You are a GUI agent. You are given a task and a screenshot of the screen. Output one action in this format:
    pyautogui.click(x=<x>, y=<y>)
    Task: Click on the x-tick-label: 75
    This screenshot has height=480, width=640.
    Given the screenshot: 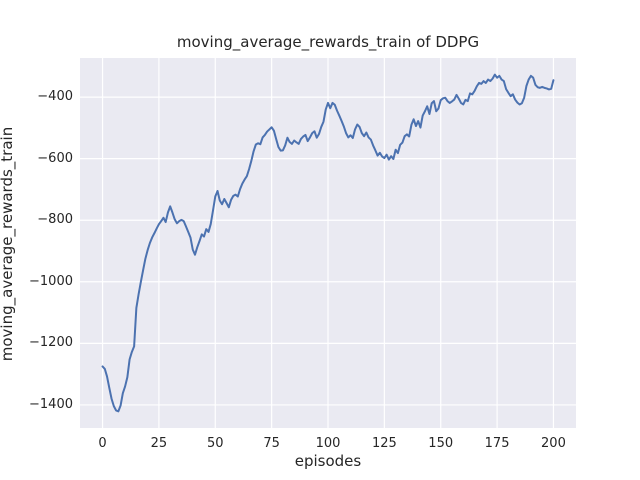 What is the action you would take?
    pyautogui.click(x=271, y=443)
    